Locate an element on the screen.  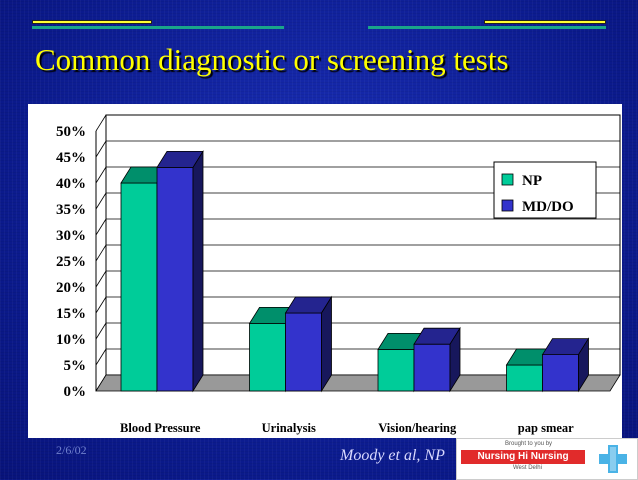
y-tick-label: 10% is located at coordinates (71, 340).